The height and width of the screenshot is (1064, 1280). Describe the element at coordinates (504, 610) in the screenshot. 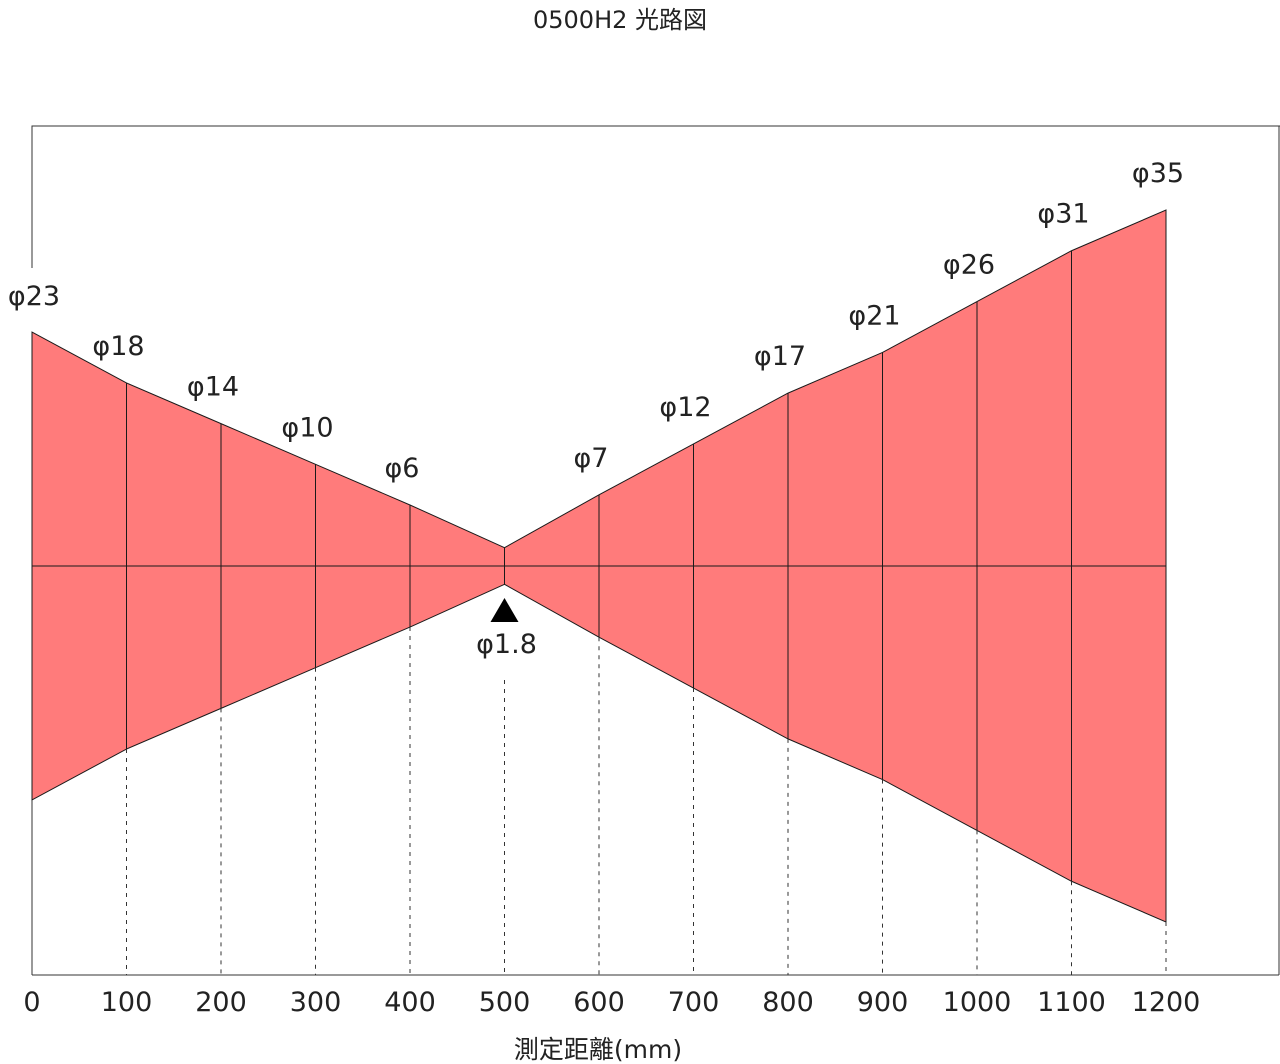

I see `focus-marker-triangle` at that location.